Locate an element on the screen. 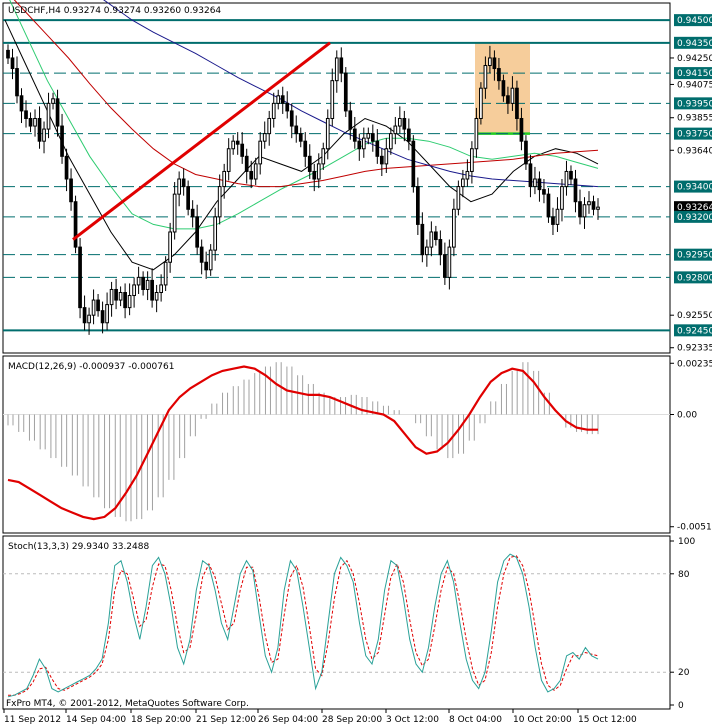 This screenshot has height=727, width=712. price-axis-label: 0.94250 is located at coordinates (694, 59).